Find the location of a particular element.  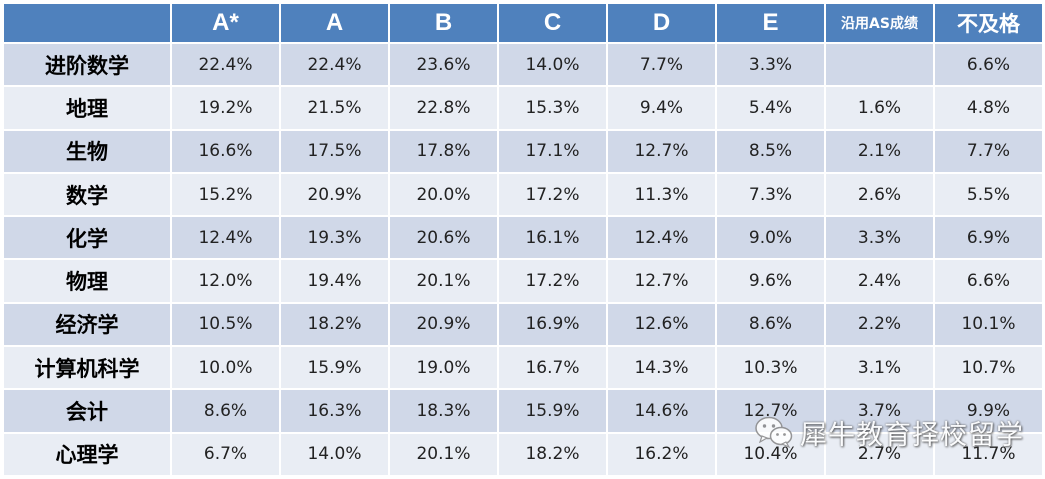

value-cell: 16.6% is located at coordinates (225, 151).